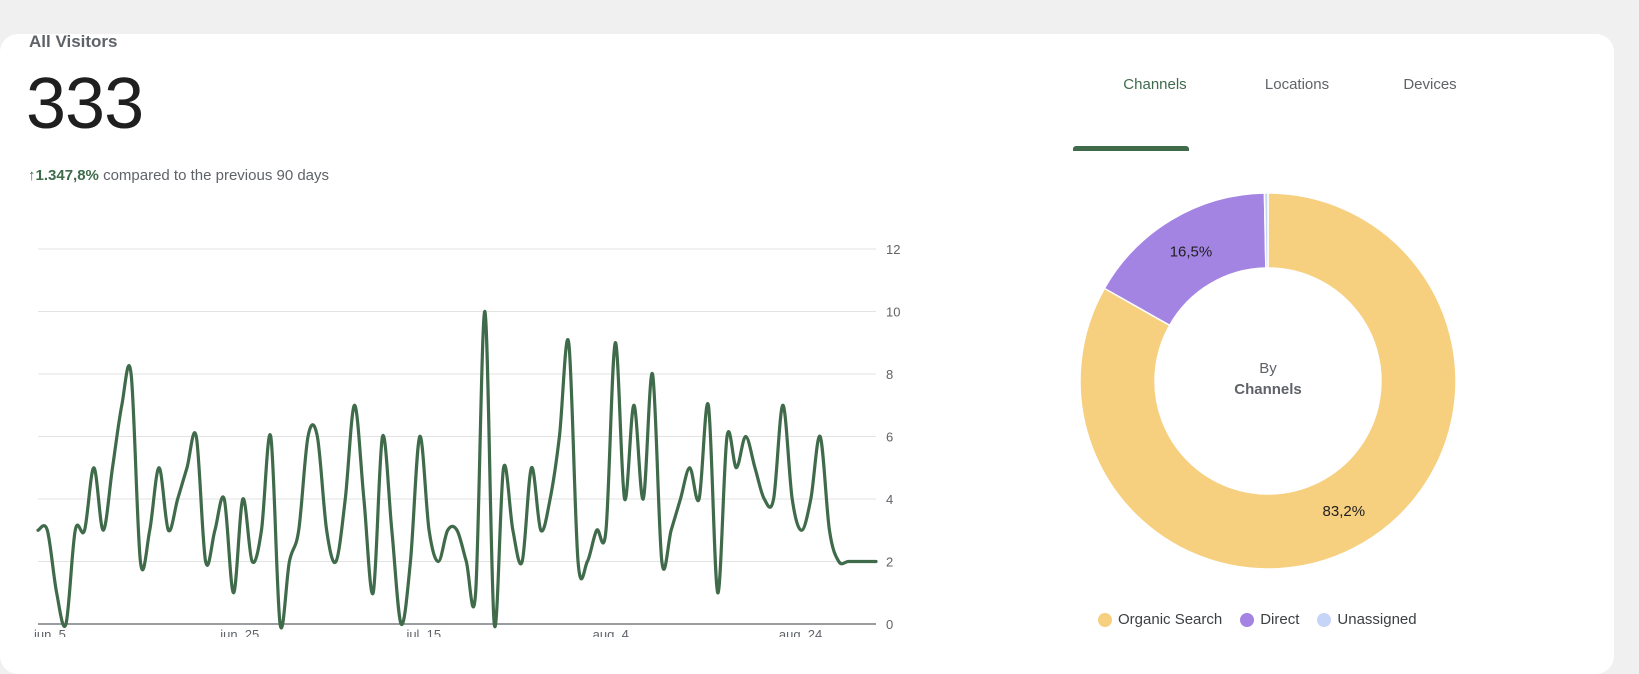 The height and width of the screenshot is (674, 1639). I want to click on tab-devices: Devices, so click(1430, 84).